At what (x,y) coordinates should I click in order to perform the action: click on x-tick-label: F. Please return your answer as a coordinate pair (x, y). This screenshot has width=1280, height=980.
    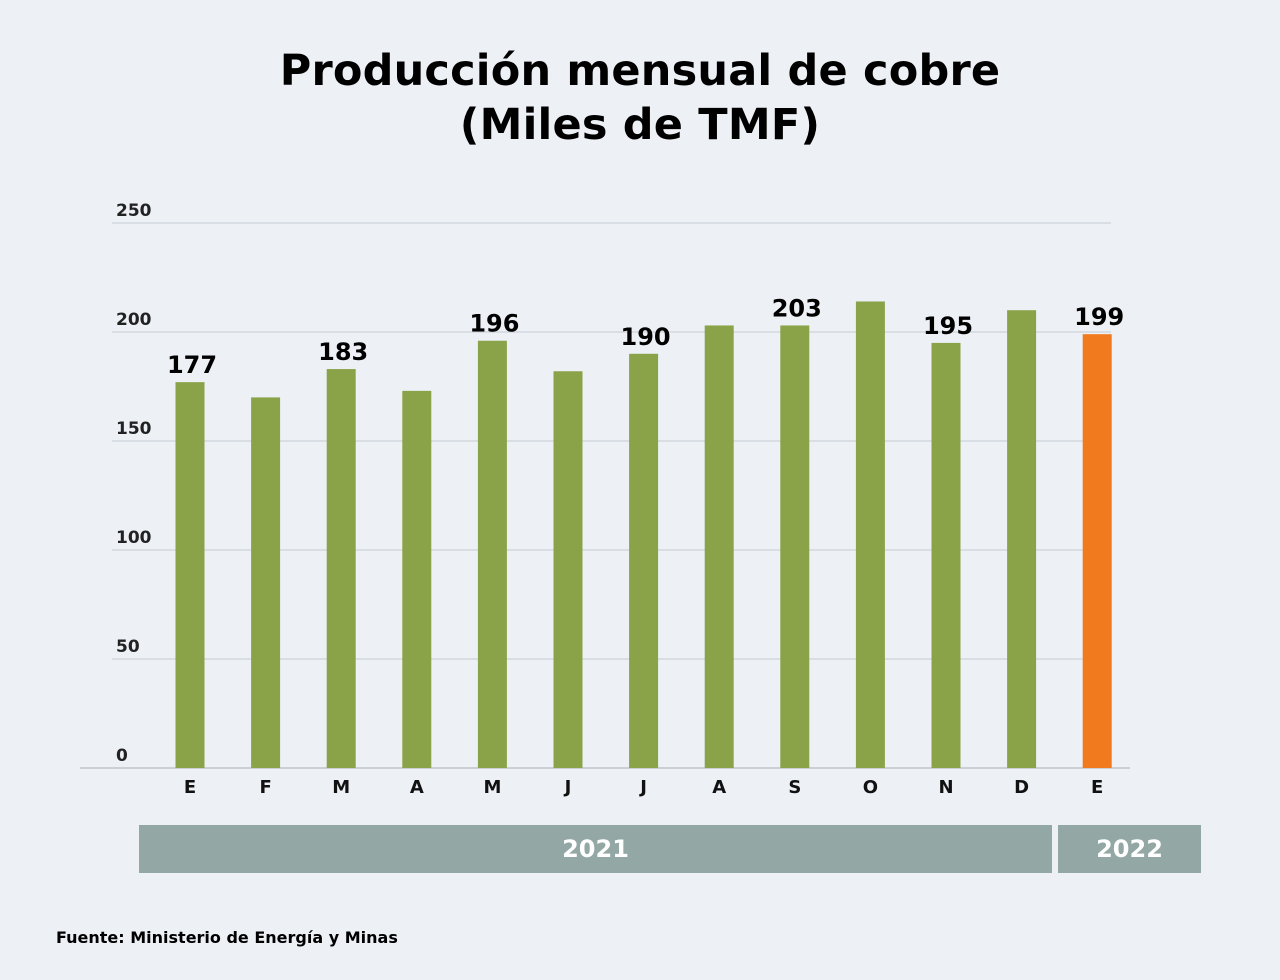
    Looking at the image, I should click on (265, 787).